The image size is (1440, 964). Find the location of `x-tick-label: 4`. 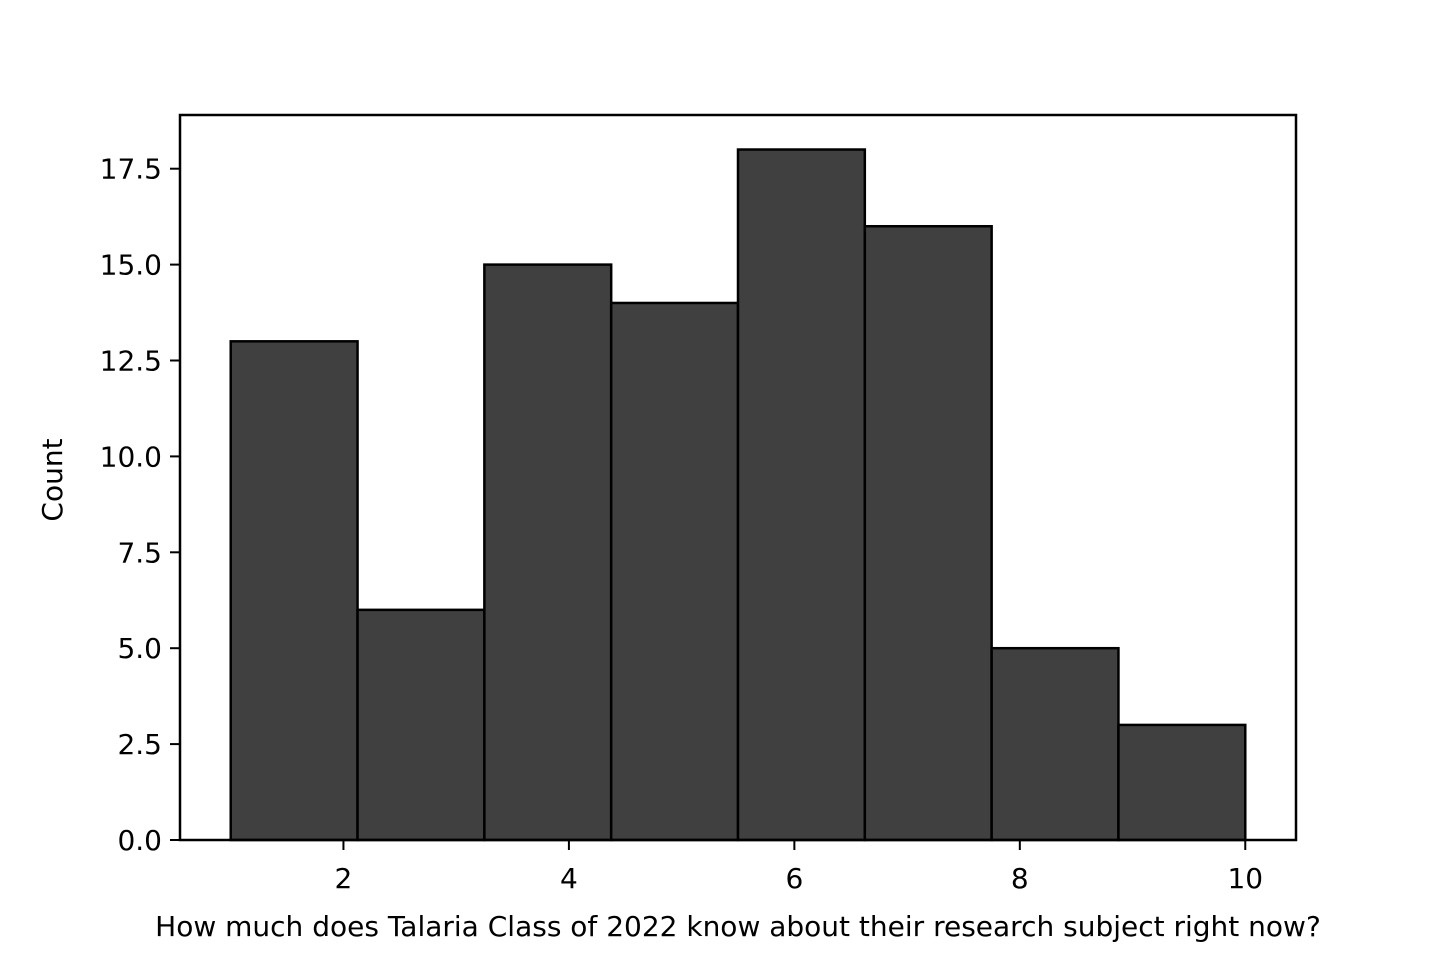

x-tick-label: 4 is located at coordinates (569, 878).